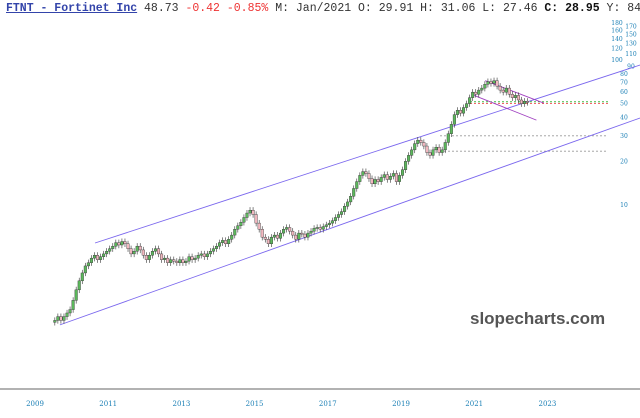  Describe the element at coordinates (624, 161) in the screenshot. I see `y-tick-label: 20` at that location.